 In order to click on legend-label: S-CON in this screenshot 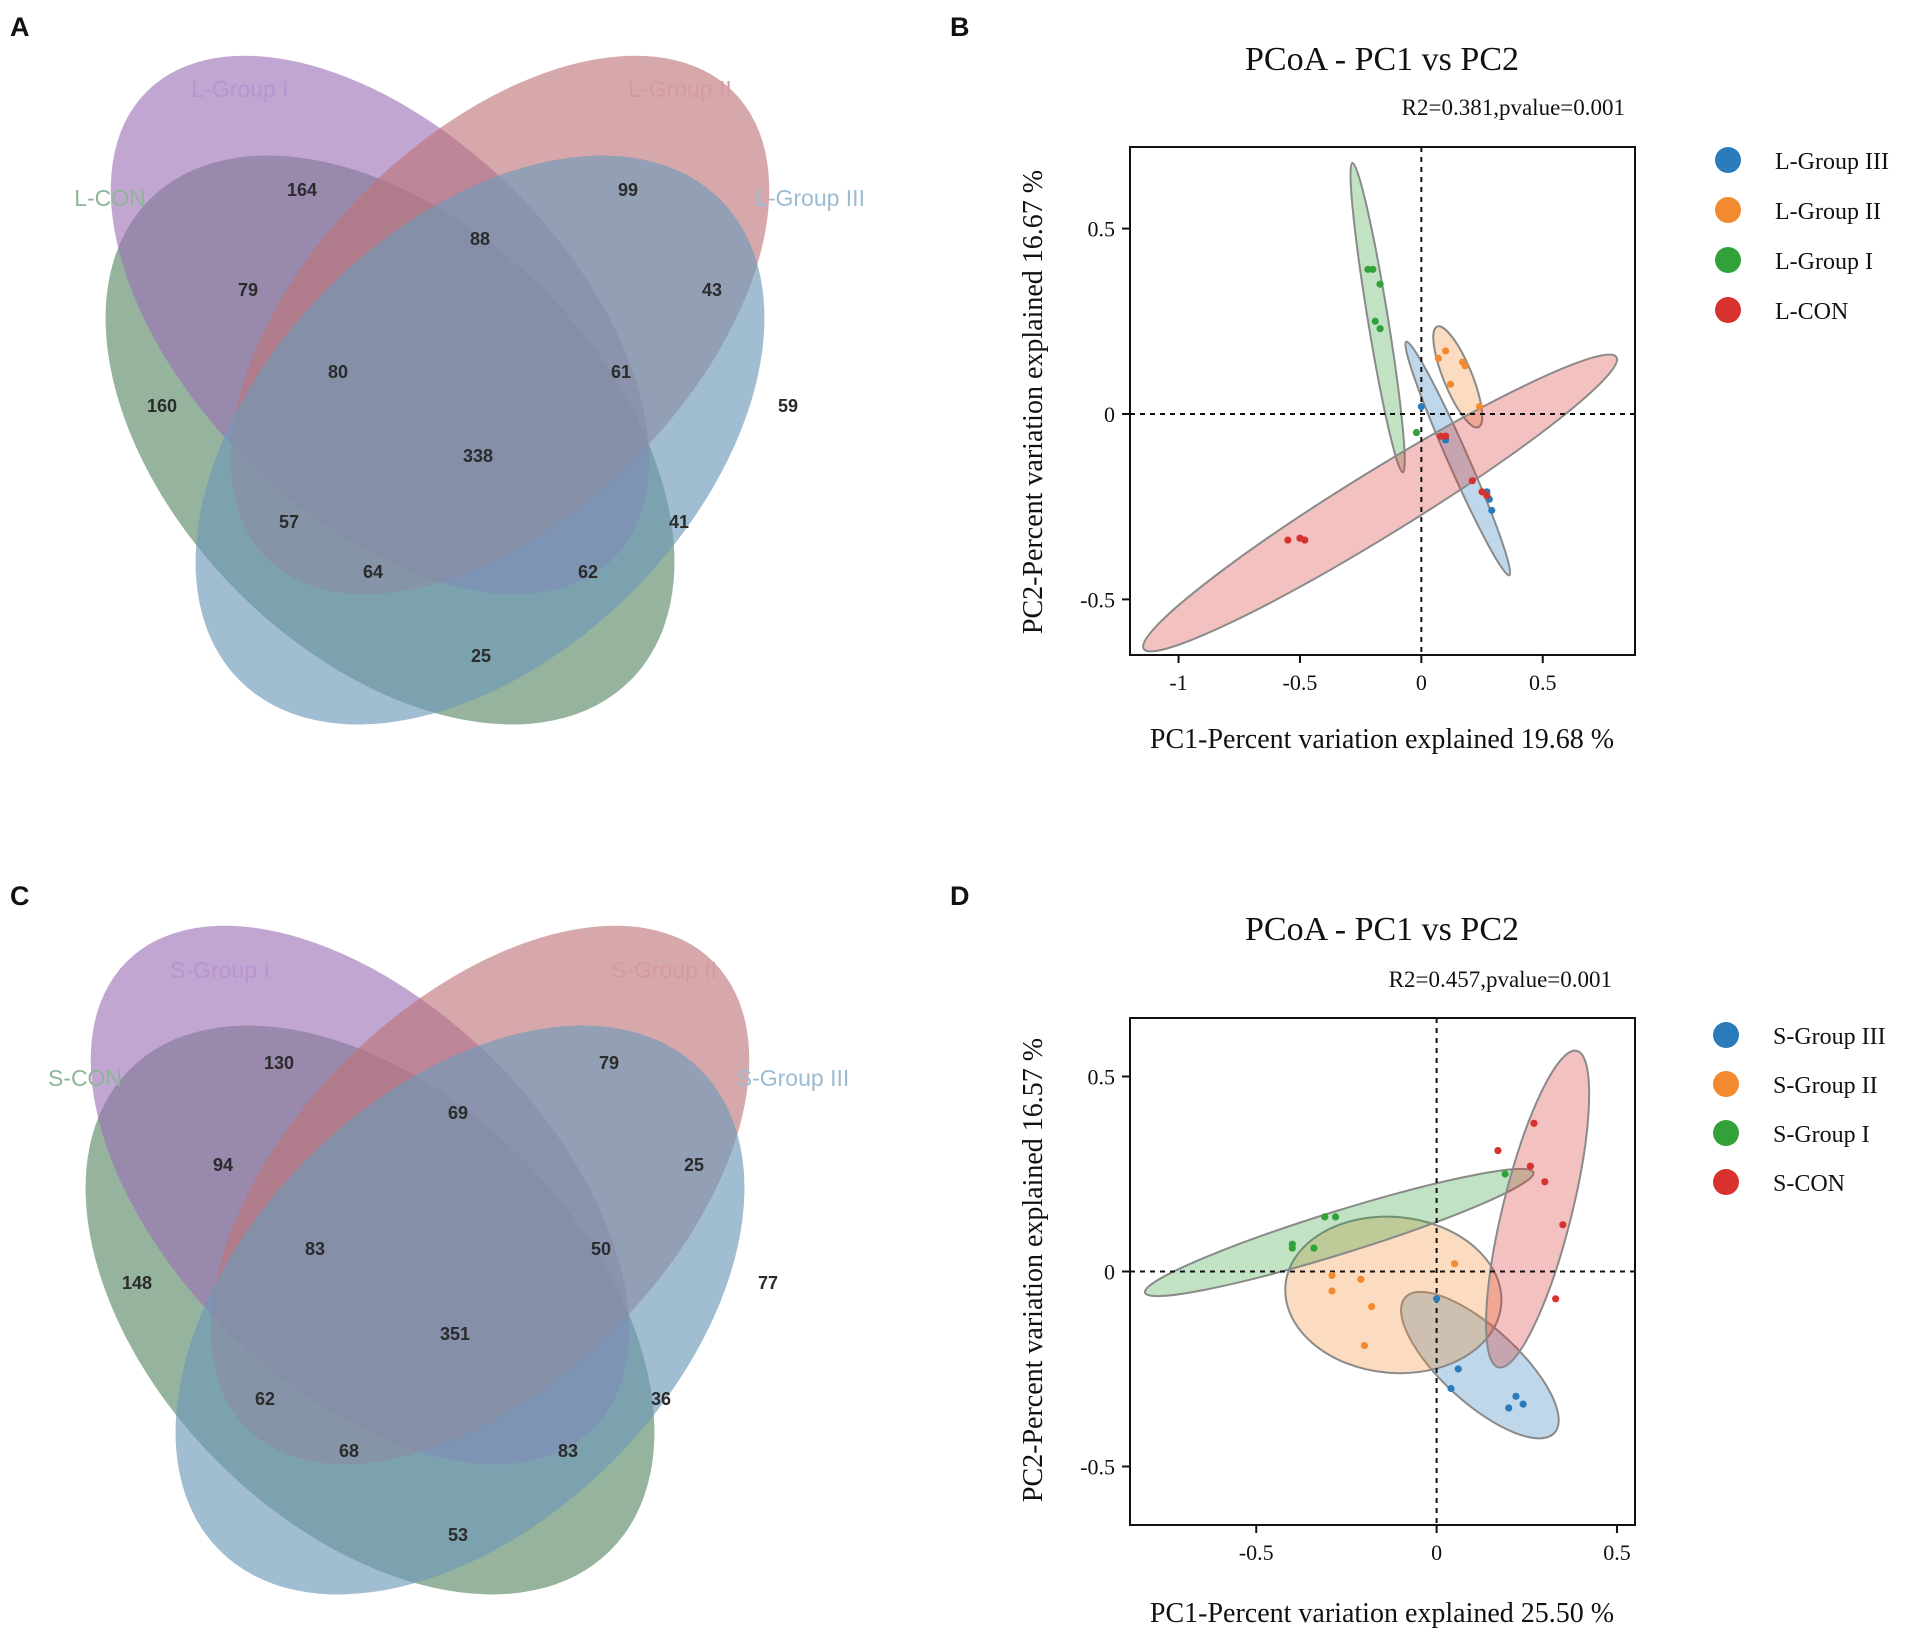, I will do `click(1809, 1184)`.